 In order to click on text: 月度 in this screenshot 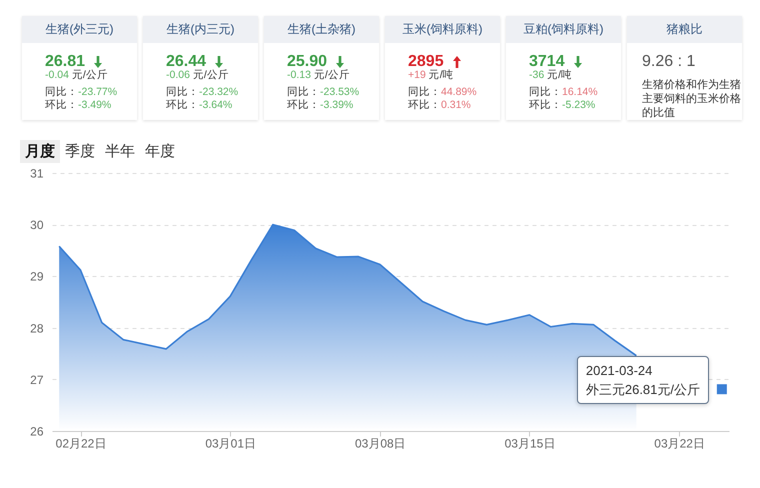, I will do `click(40, 151)`.